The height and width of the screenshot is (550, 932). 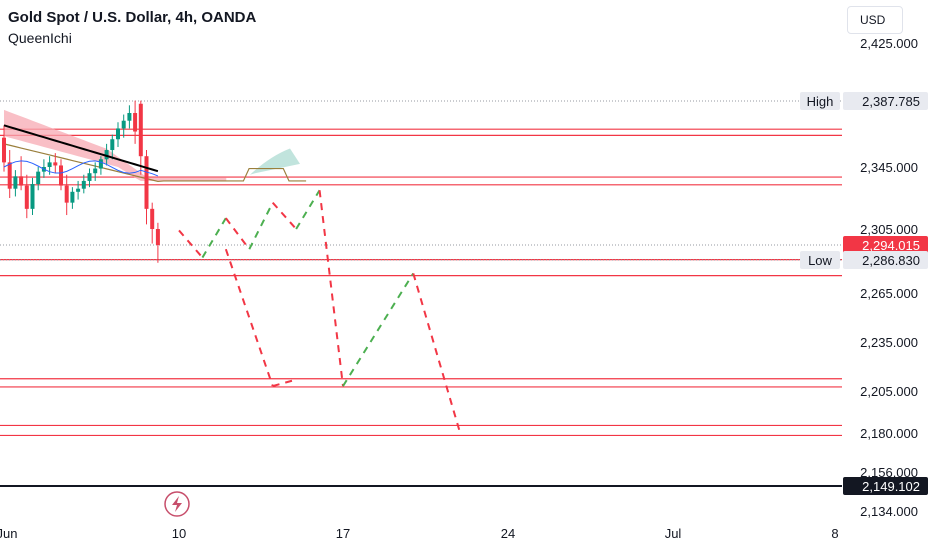 I want to click on price-badge-label: High, so click(x=820, y=101).